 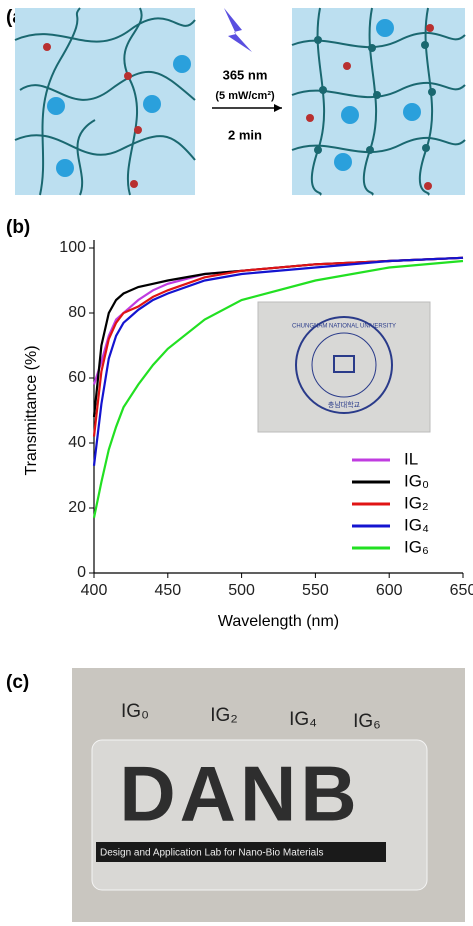 What do you see at coordinates (389, 590) in the screenshot?
I see `x-tick-label: 600` at bounding box center [389, 590].